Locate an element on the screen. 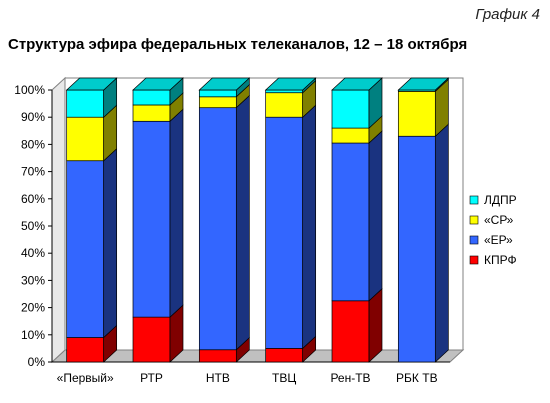 This screenshot has height=403, width=550. x-category-label: РБК ТВ is located at coordinates (417, 378).